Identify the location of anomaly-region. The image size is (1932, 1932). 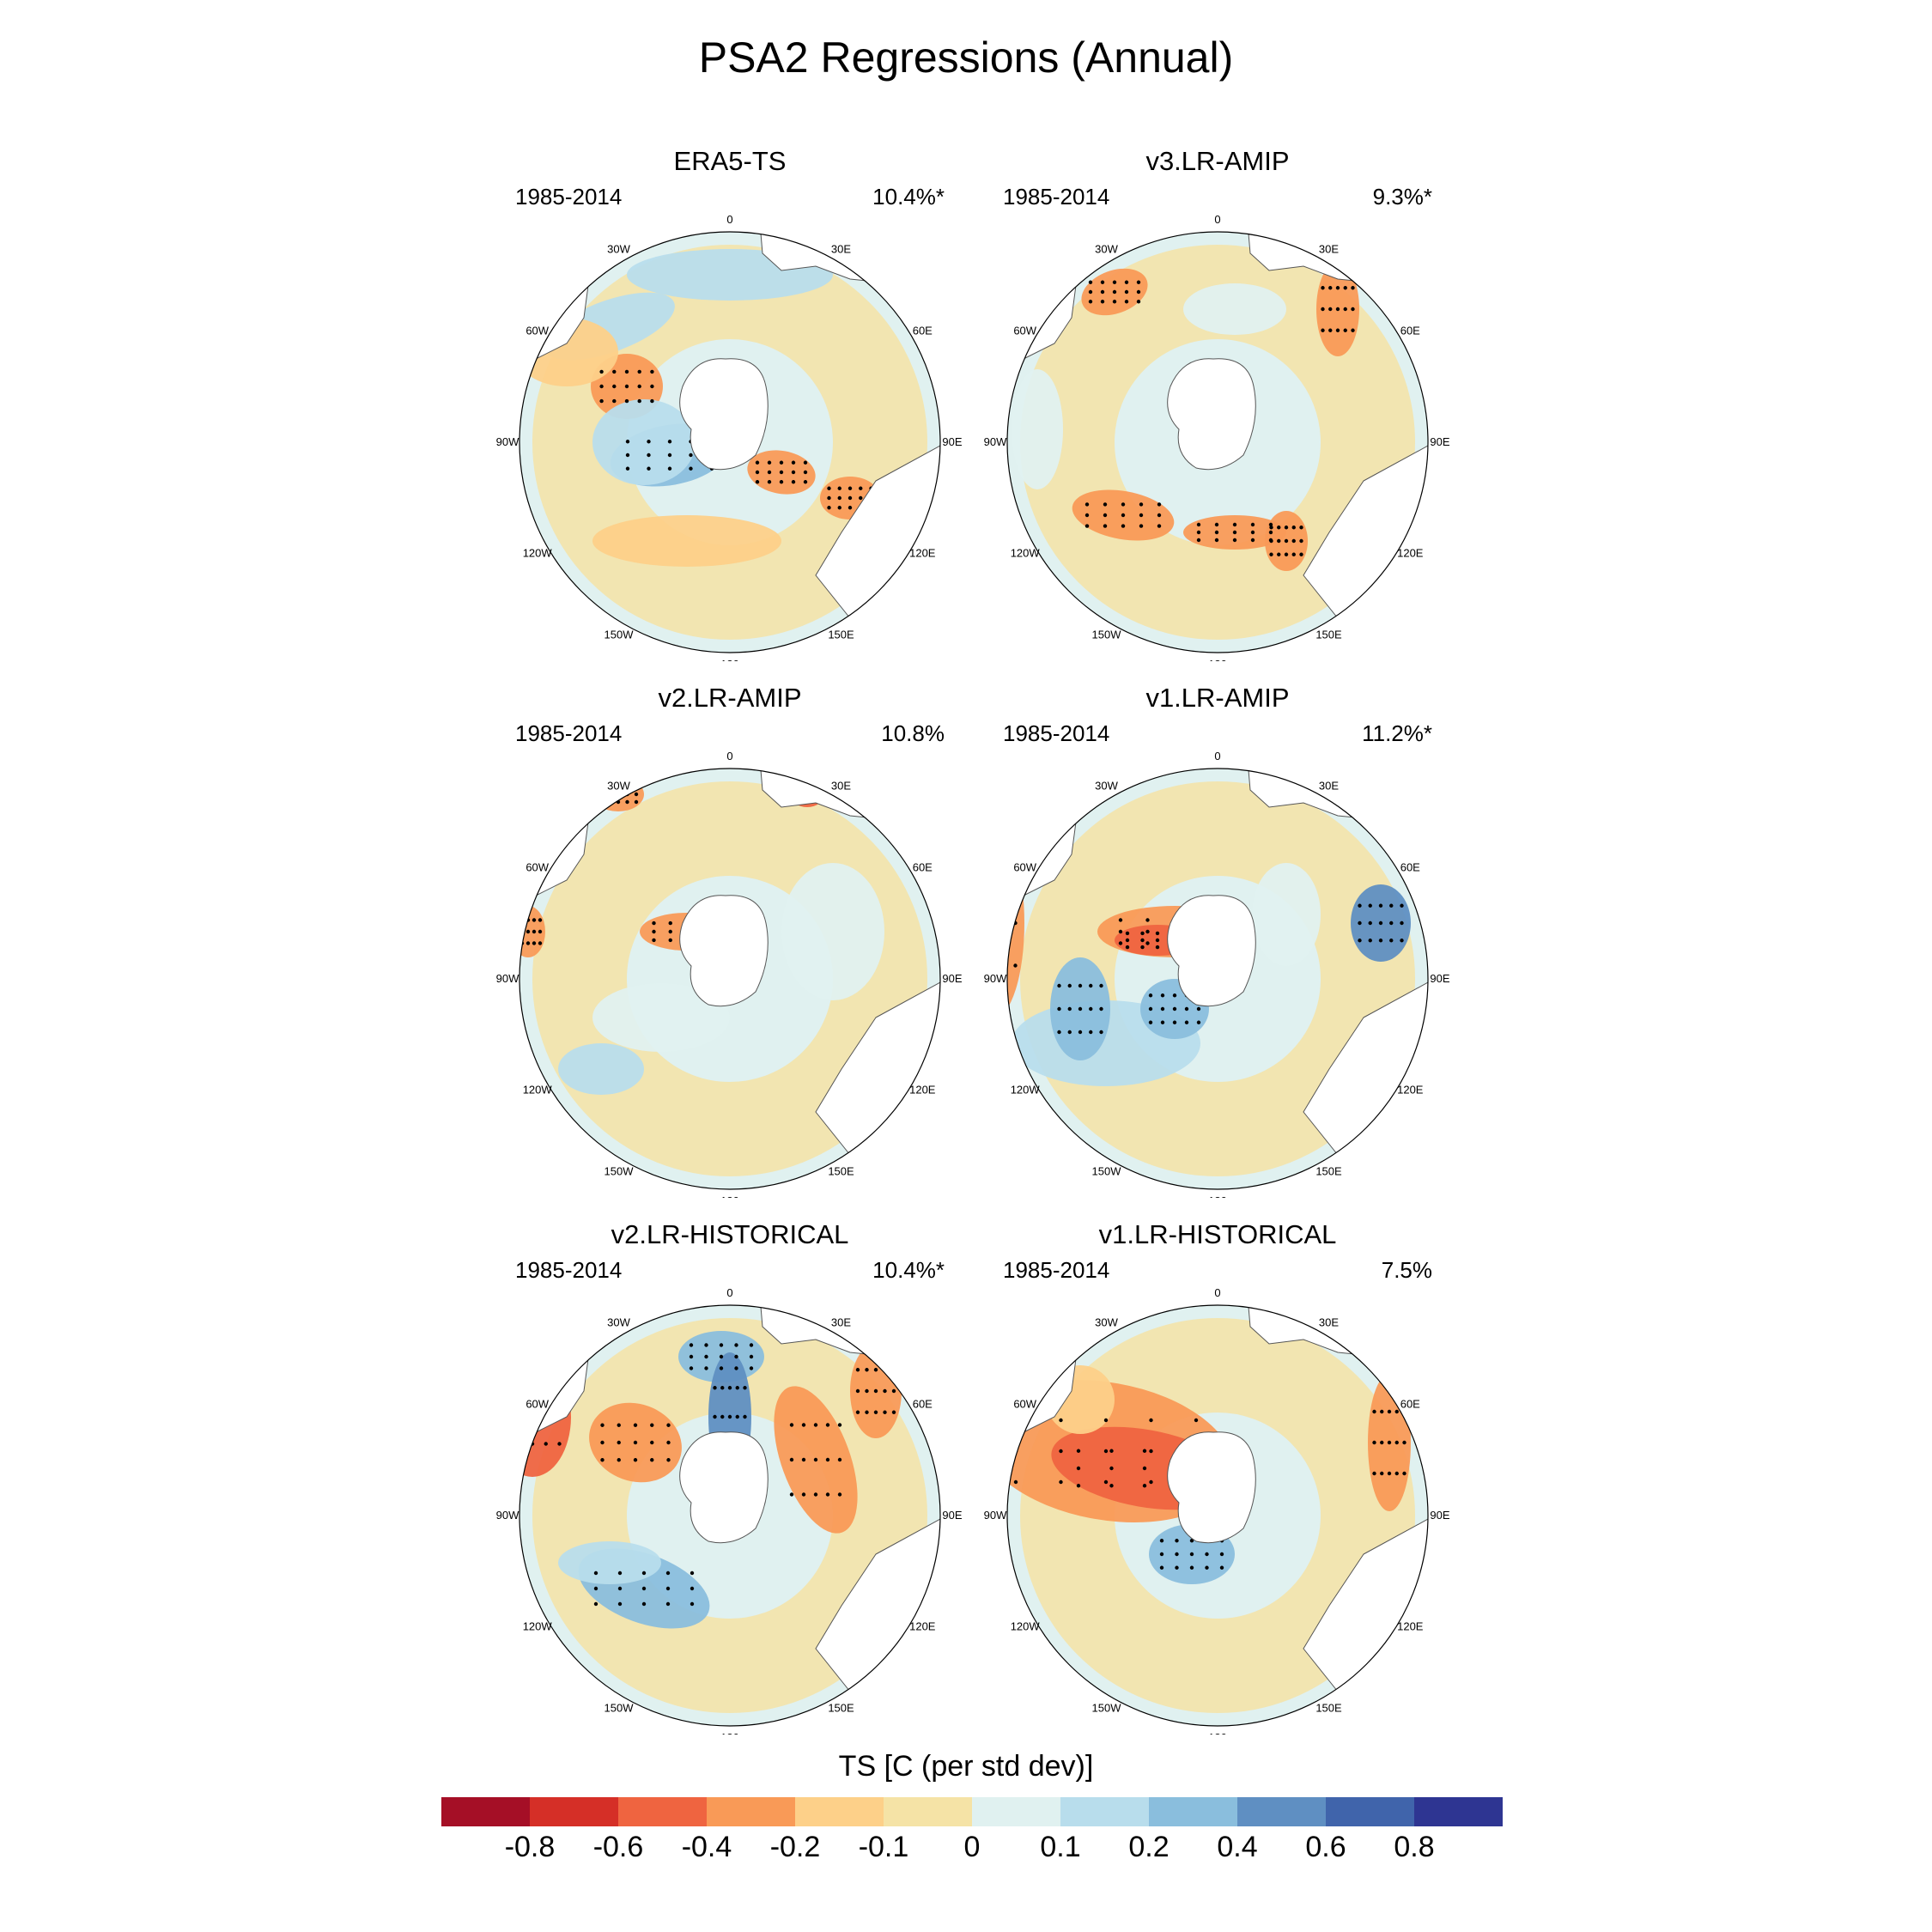
(832, 932).